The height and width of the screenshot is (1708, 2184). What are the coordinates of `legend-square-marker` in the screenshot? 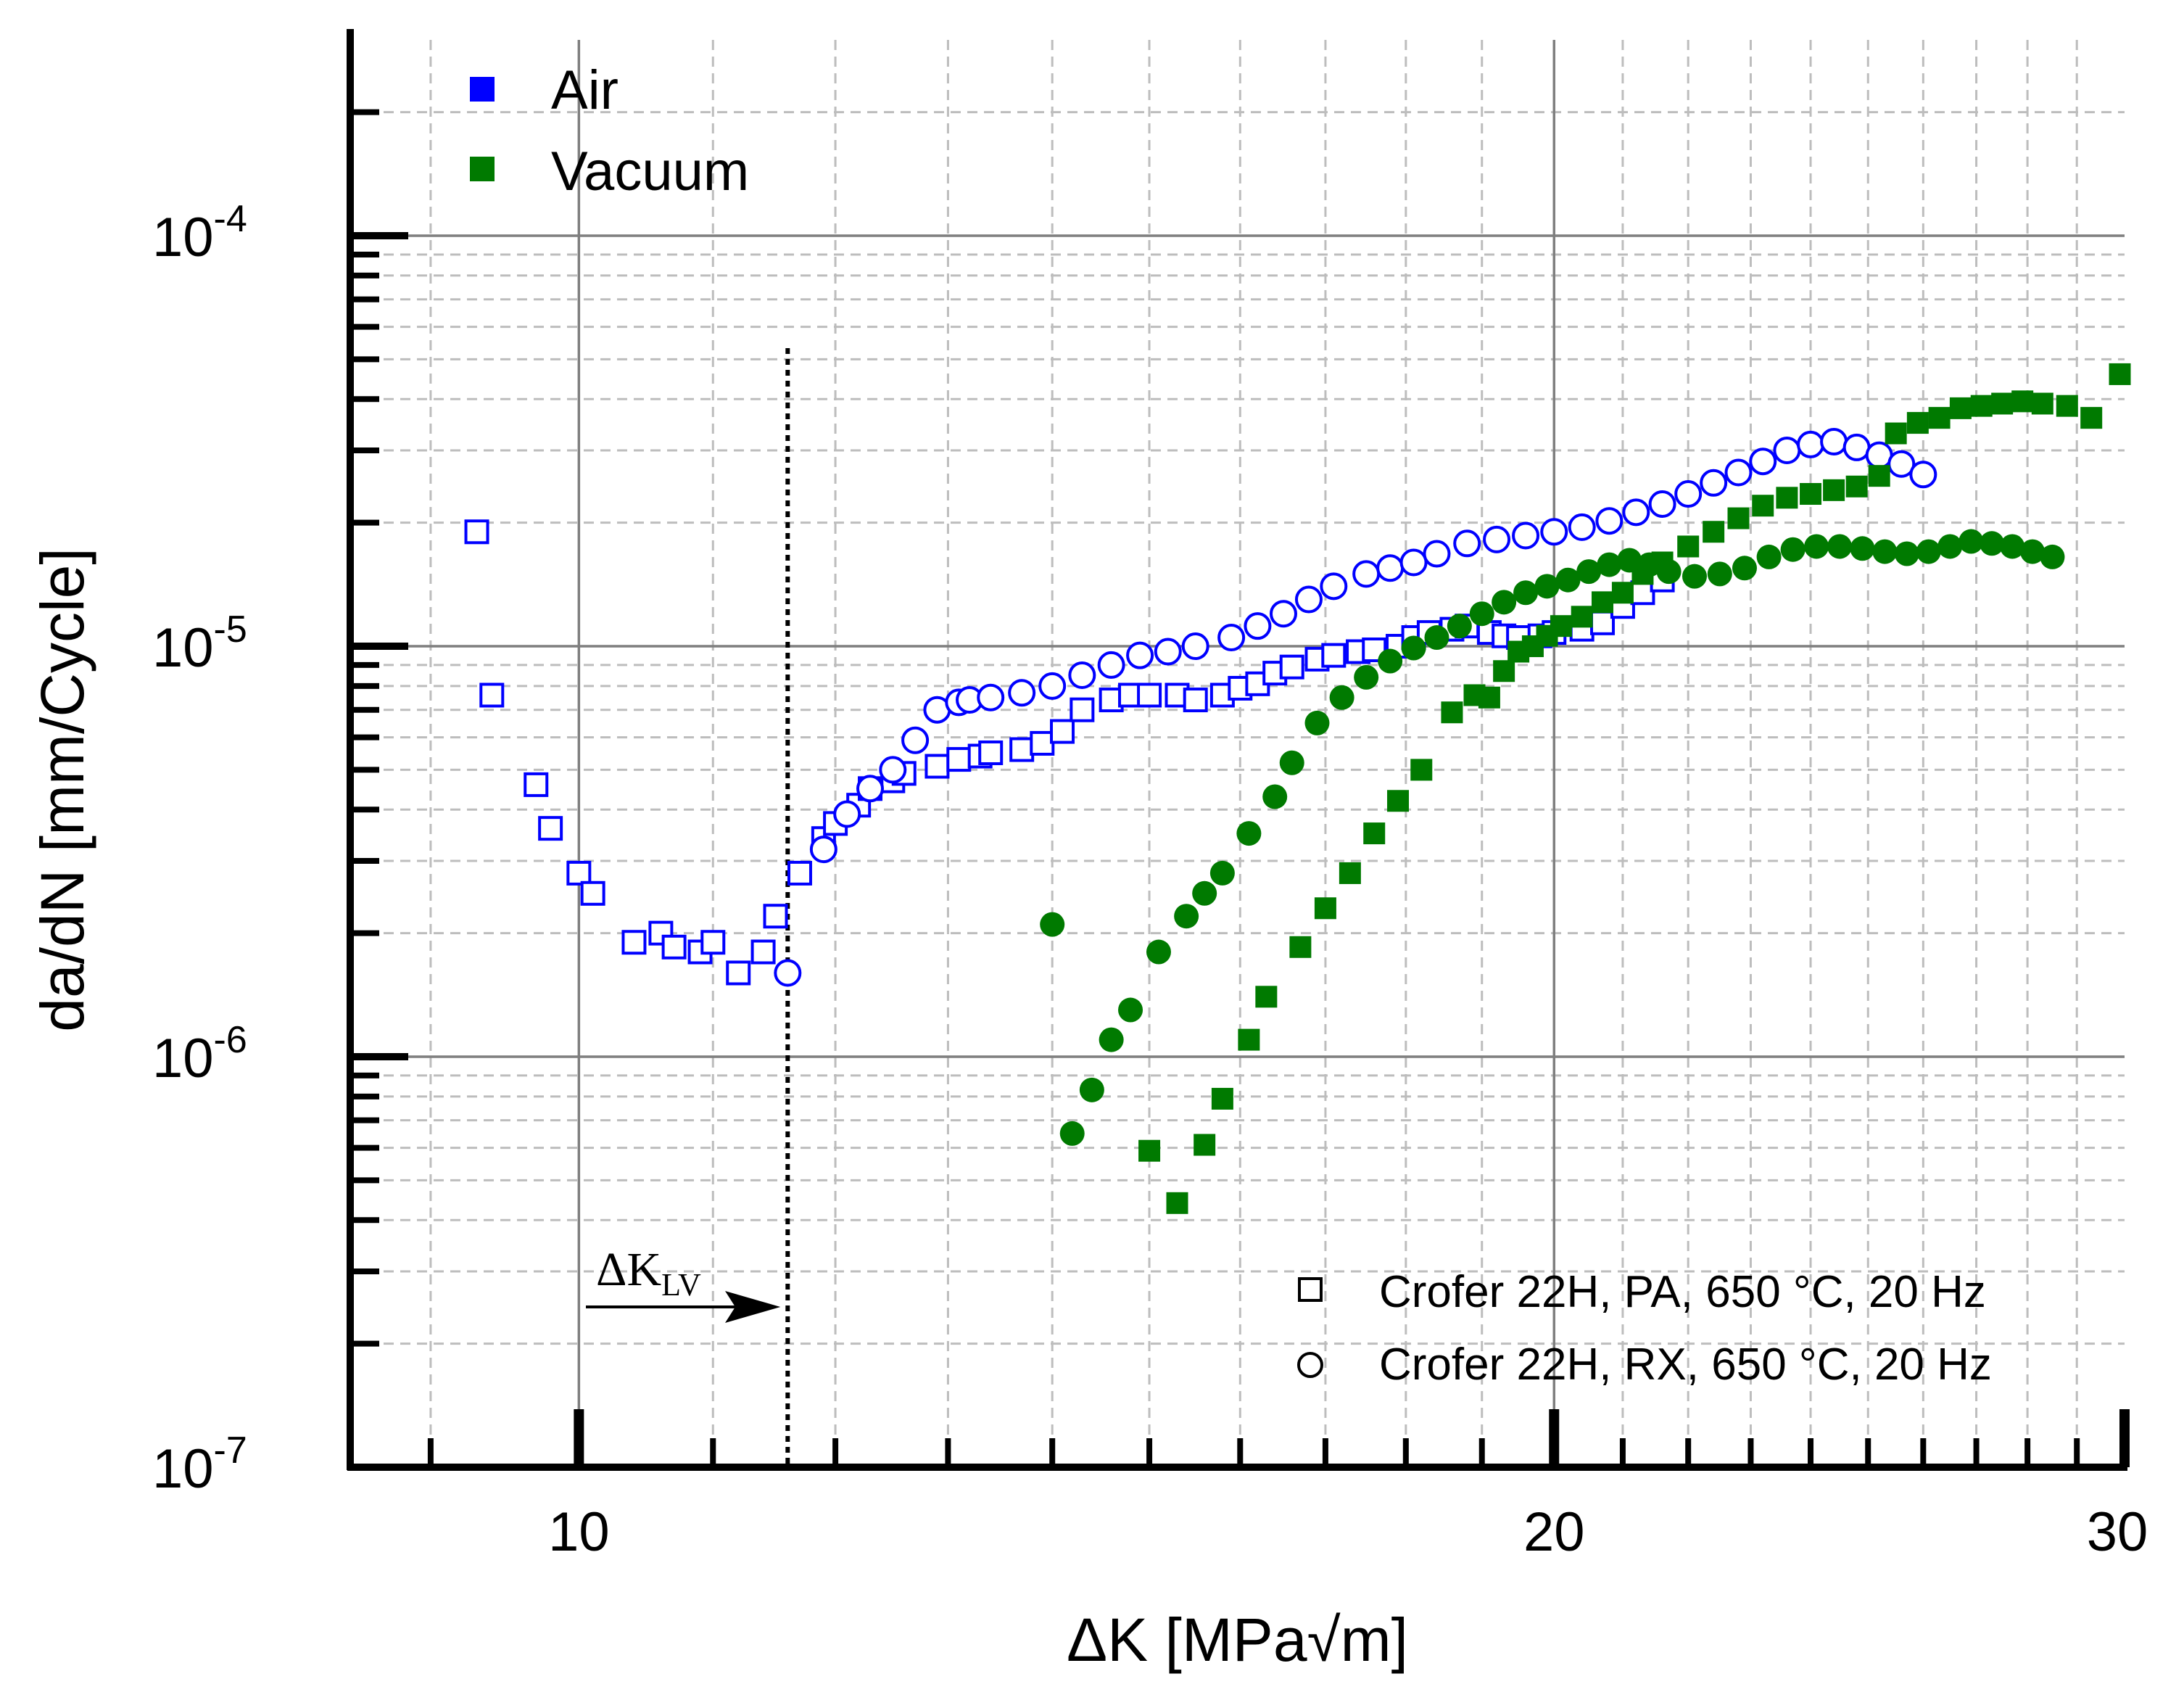 It's located at (1310, 1289).